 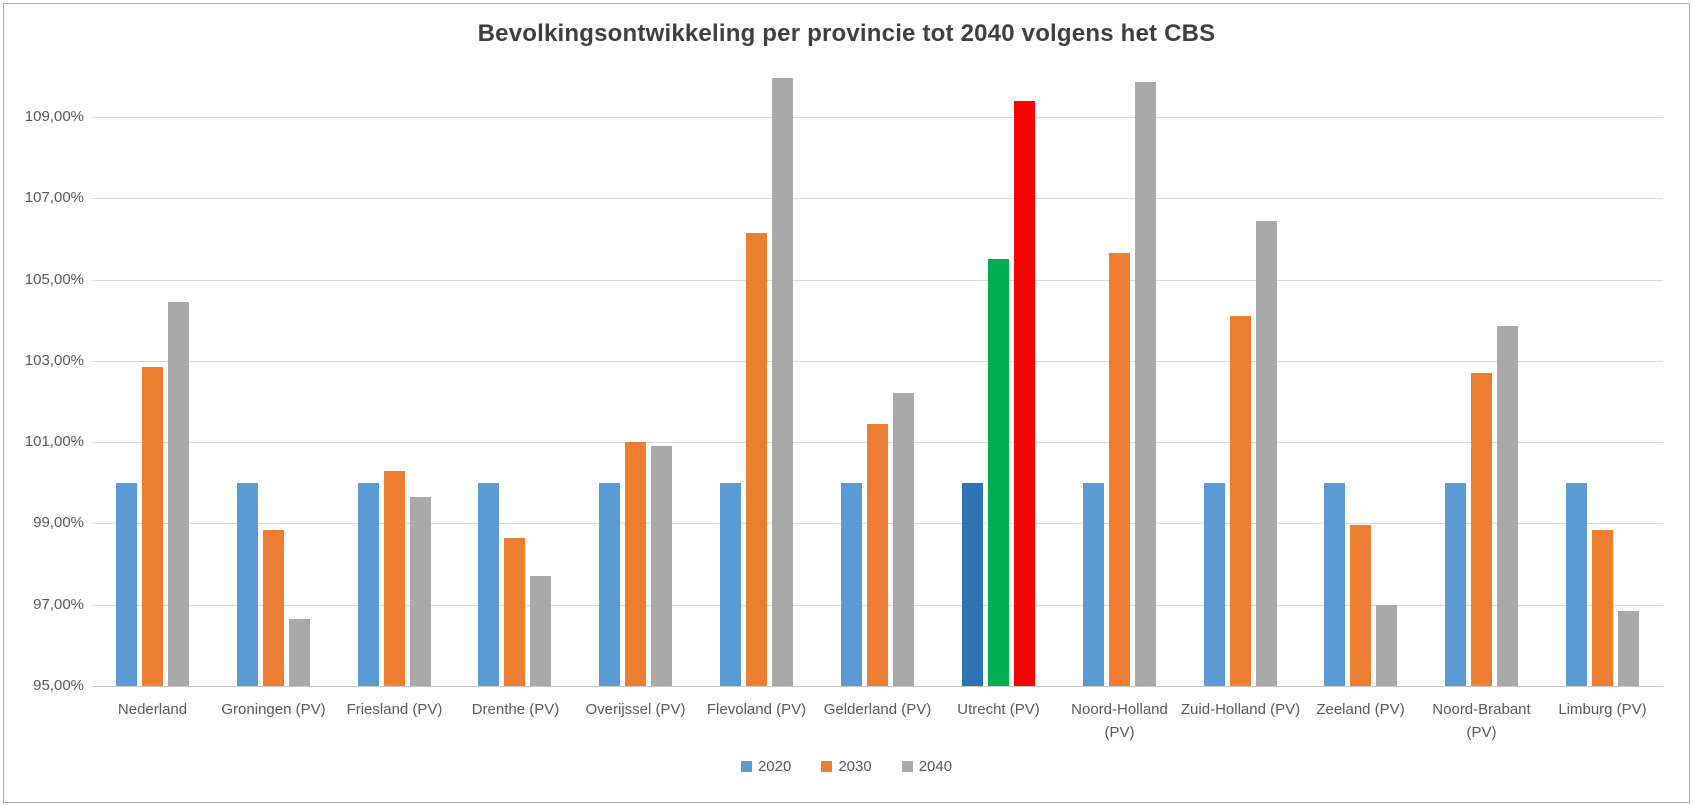 I want to click on x-axis-category-label: Limburg (PV), so click(x=1602, y=709).